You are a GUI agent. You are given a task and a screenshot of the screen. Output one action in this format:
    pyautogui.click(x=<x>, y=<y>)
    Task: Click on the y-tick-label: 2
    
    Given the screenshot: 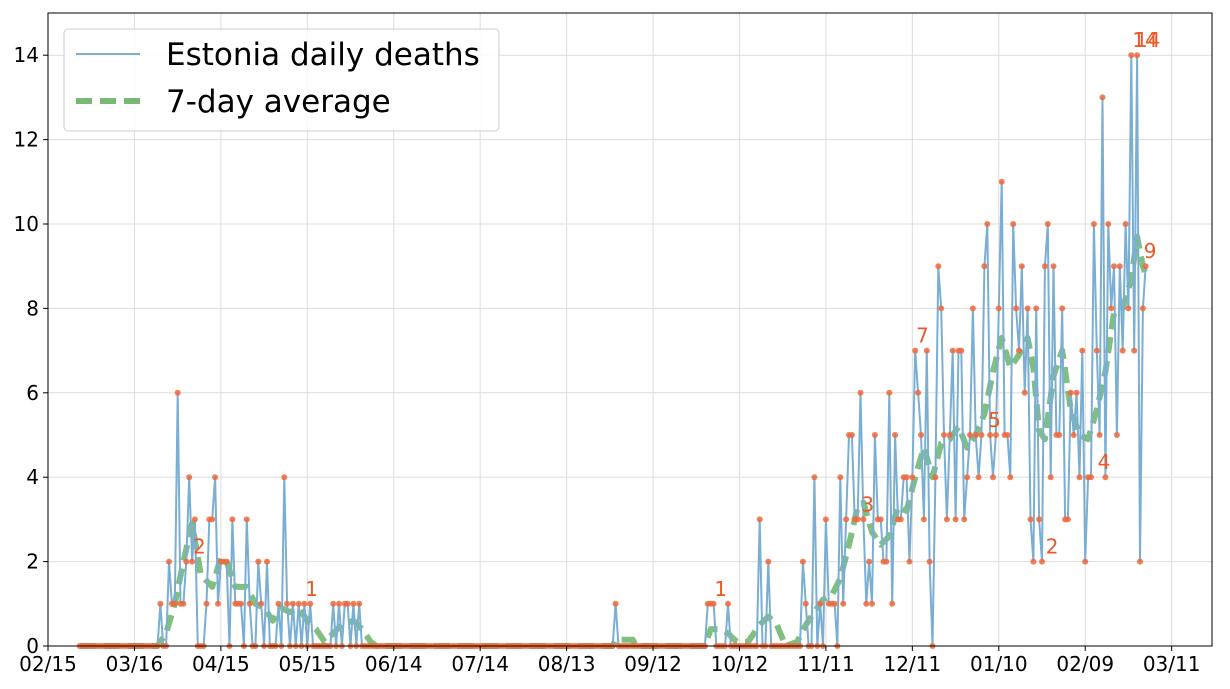 What is the action you would take?
    pyautogui.click(x=32, y=562)
    